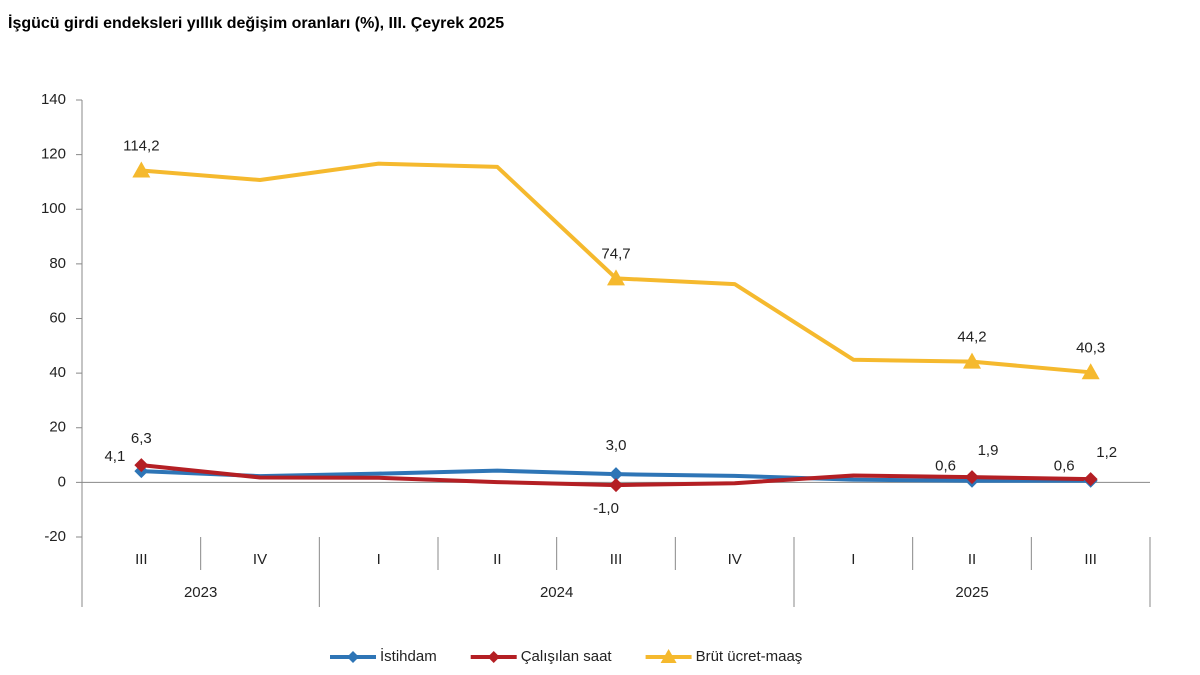 This screenshot has height=675, width=1200. Describe the element at coordinates (53, 208) in the screenshot. I see `y-tick-label: 100` at that location.